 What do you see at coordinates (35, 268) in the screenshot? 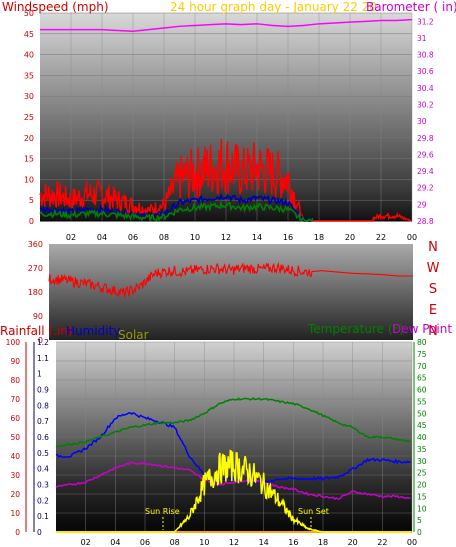
I see `direction-tick-label: 270` at bounding box center [35, 268].